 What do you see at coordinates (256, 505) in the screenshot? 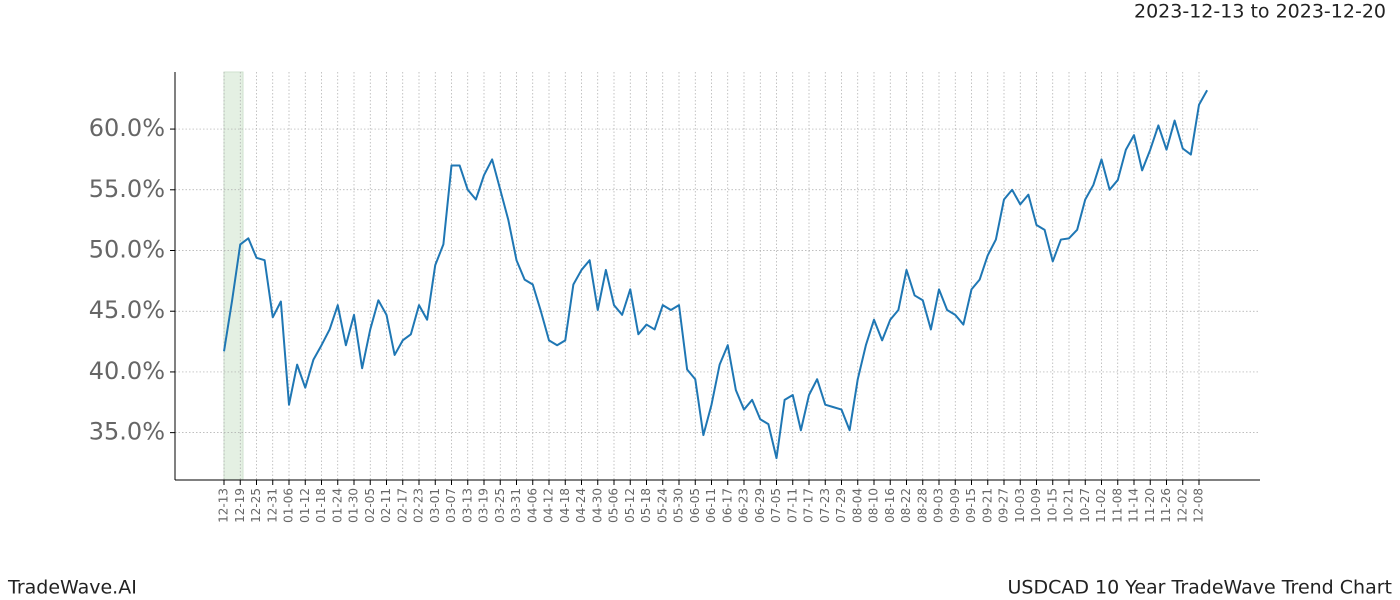
I see `x-tick-label: 12-25` at bounding box center [256, 505].